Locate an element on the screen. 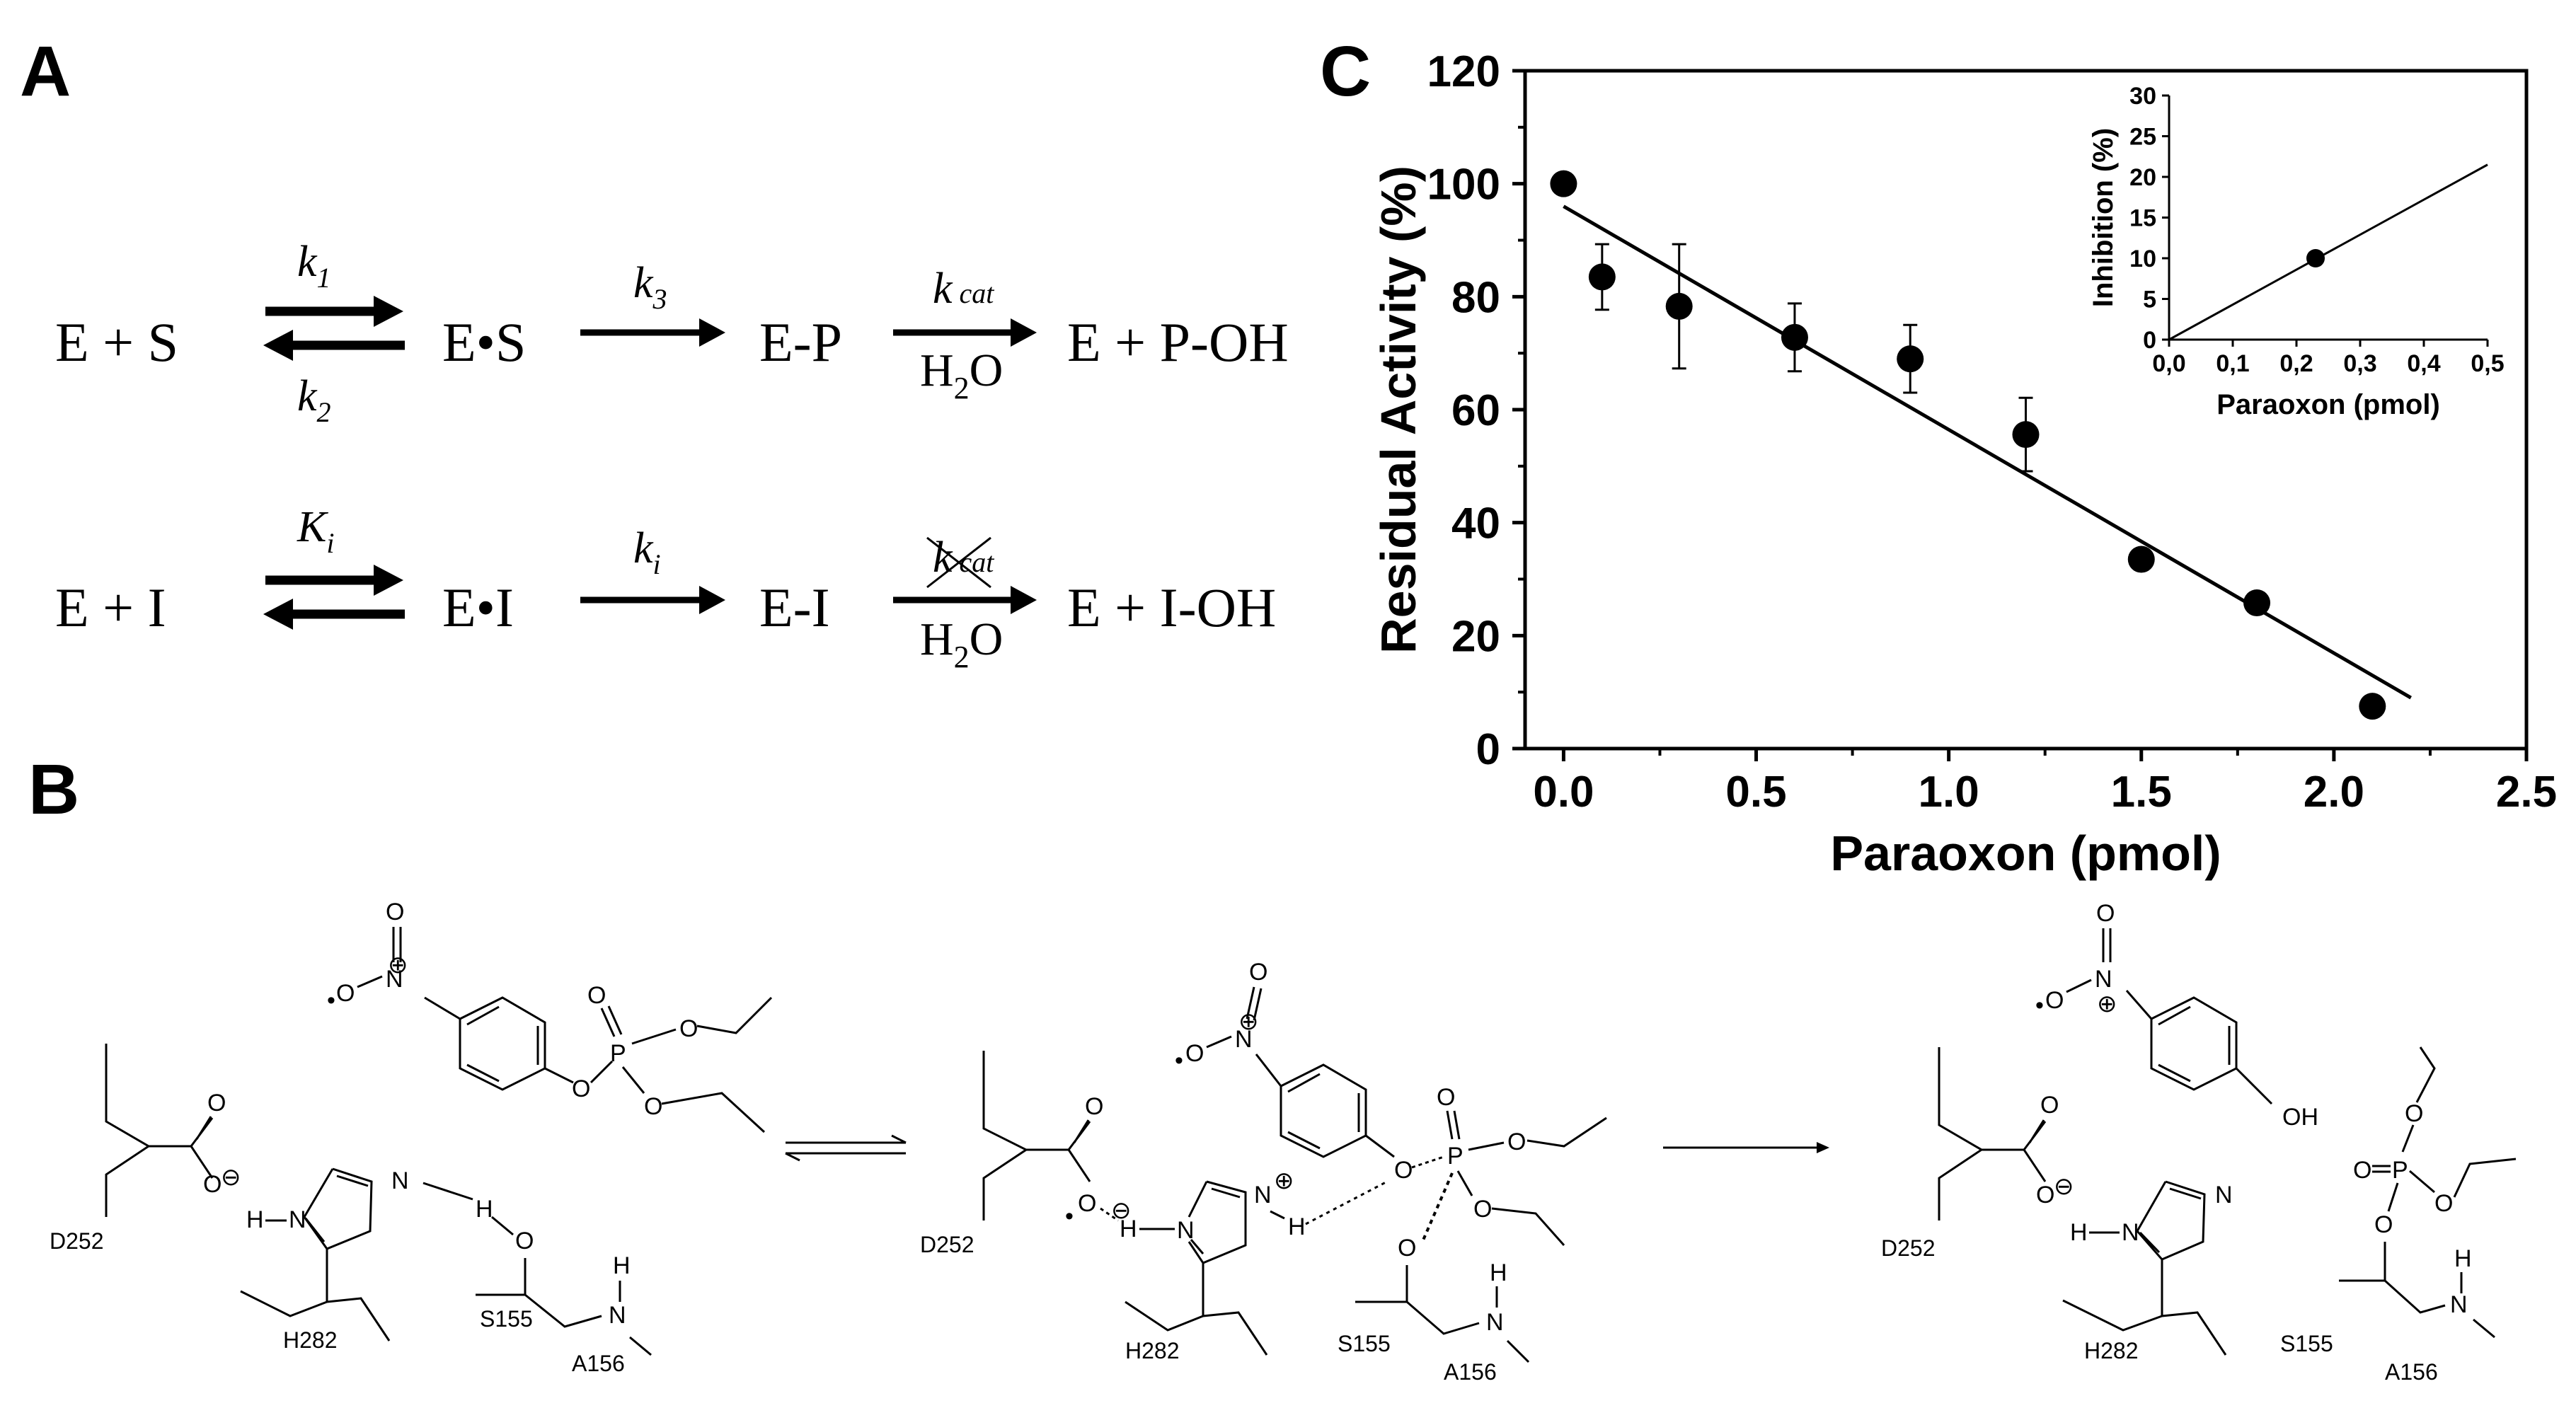  inset-y-tick-label: 15 is located at coordinates (2142, 218).